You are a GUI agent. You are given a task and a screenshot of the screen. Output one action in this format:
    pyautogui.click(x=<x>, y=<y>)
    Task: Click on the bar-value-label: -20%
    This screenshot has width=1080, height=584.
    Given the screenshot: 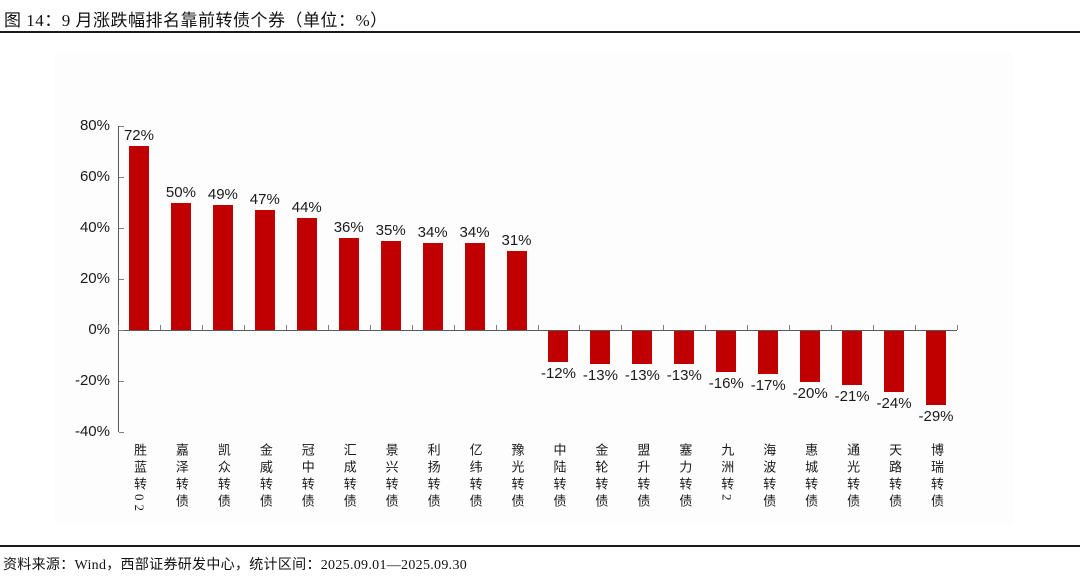 What is the action you would take?
    pyautogui.click(x=810, y=393)
    